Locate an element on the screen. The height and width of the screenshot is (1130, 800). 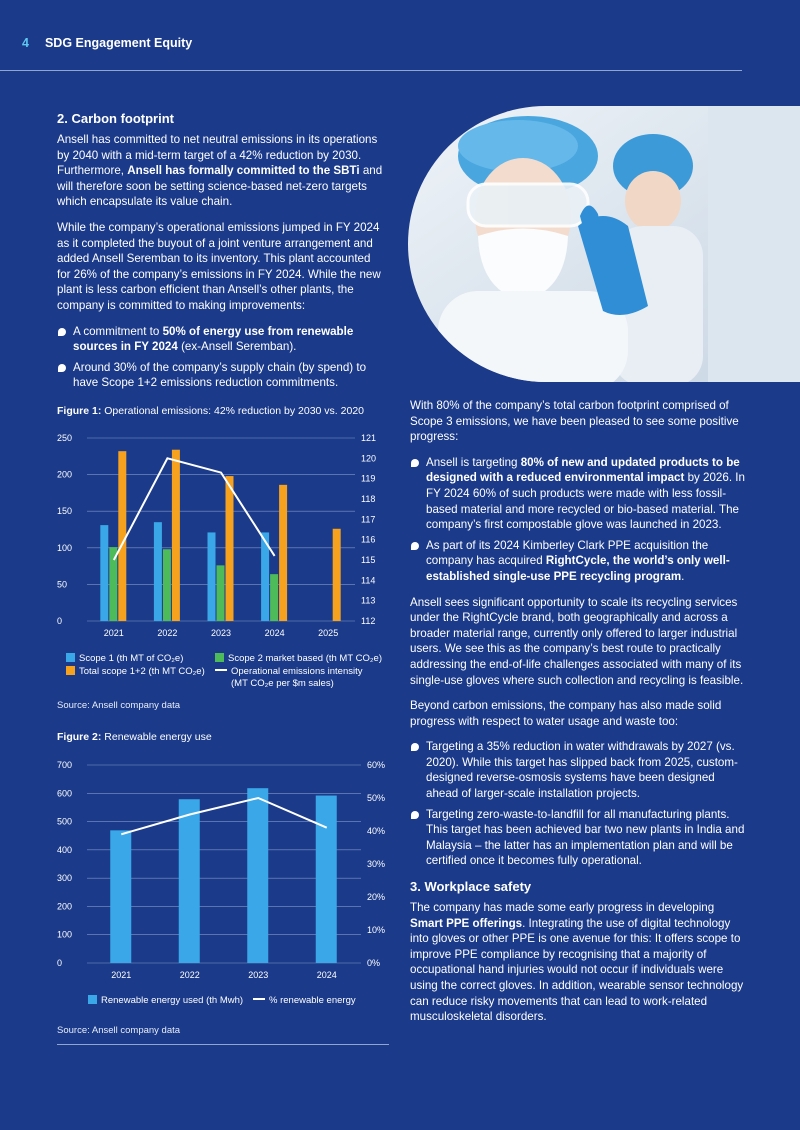
section-heading-carbon: 2. Carbon footprint is located at coordinates (115, 118).